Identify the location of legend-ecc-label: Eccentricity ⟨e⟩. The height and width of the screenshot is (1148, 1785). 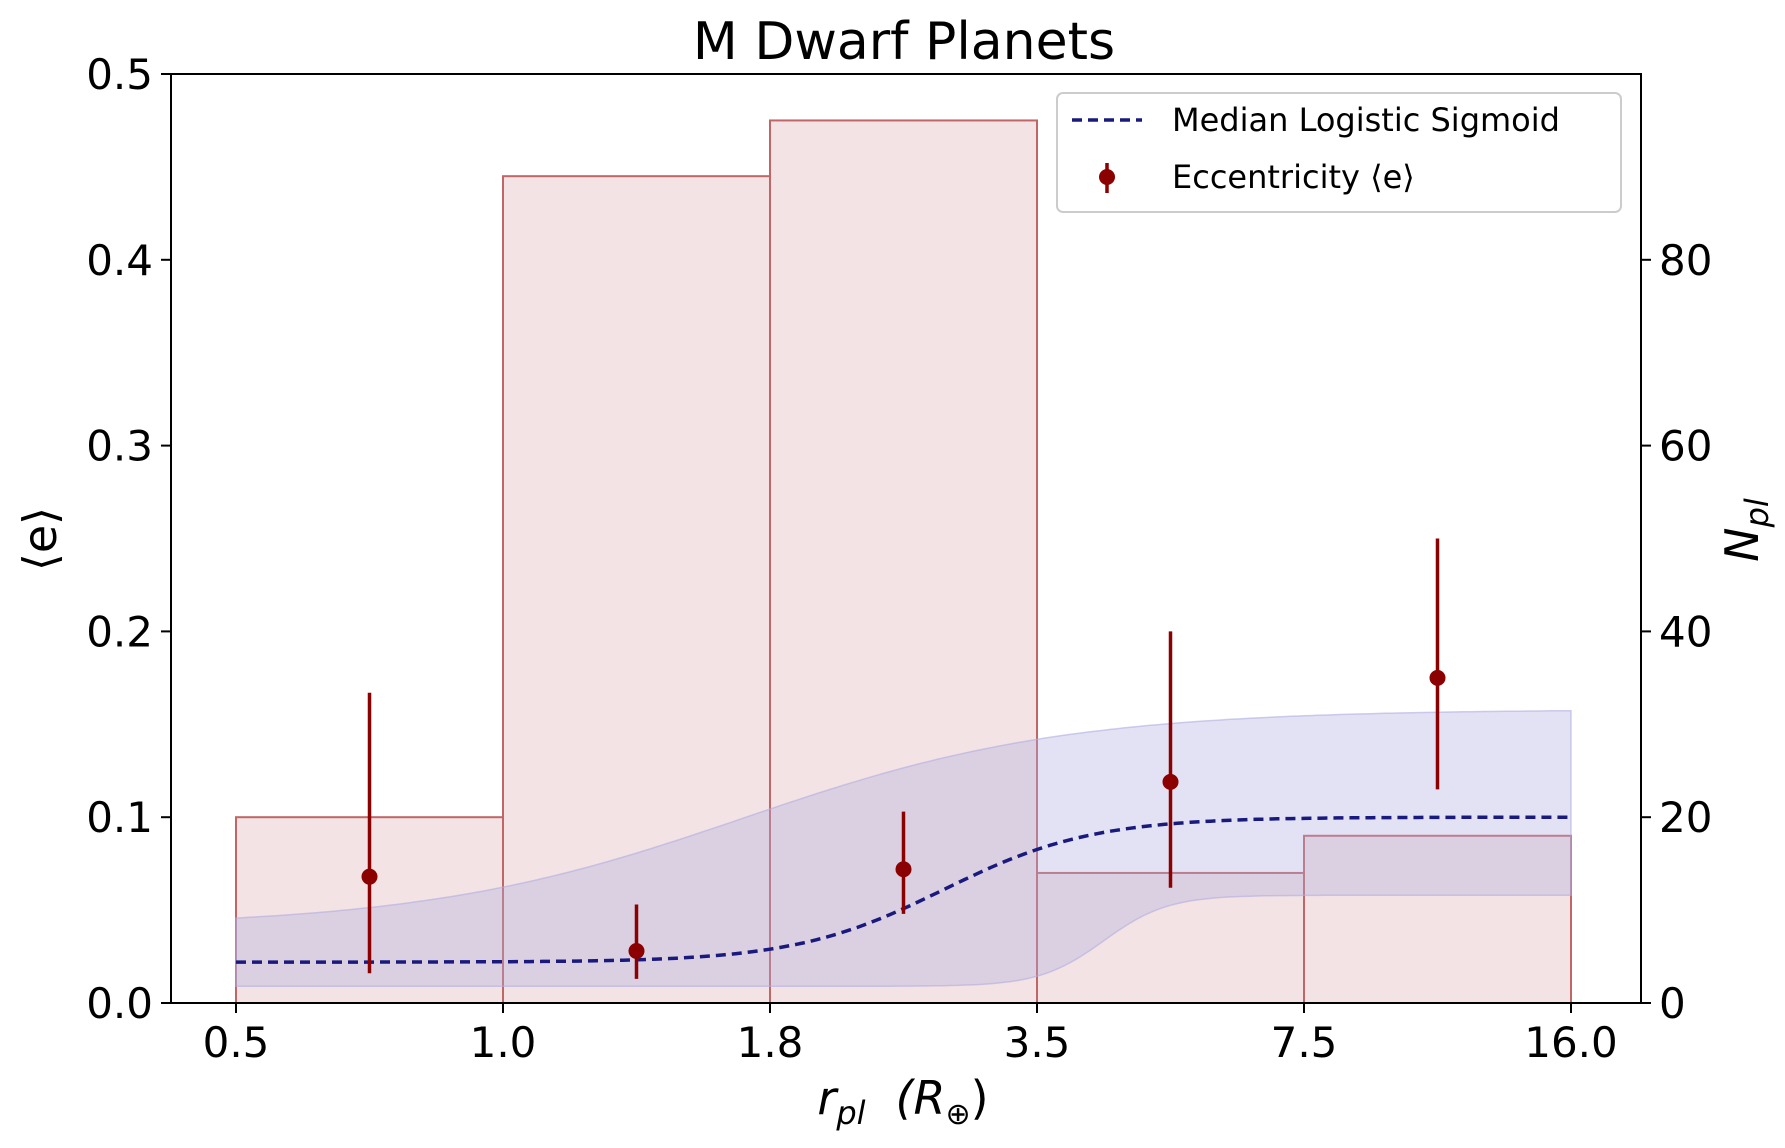
(1293, 177).